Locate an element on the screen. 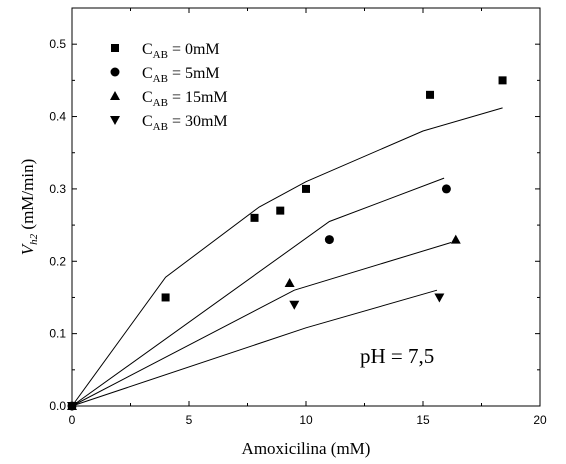  y-tick-label: 0.1 is located at coordinates (57, 334).